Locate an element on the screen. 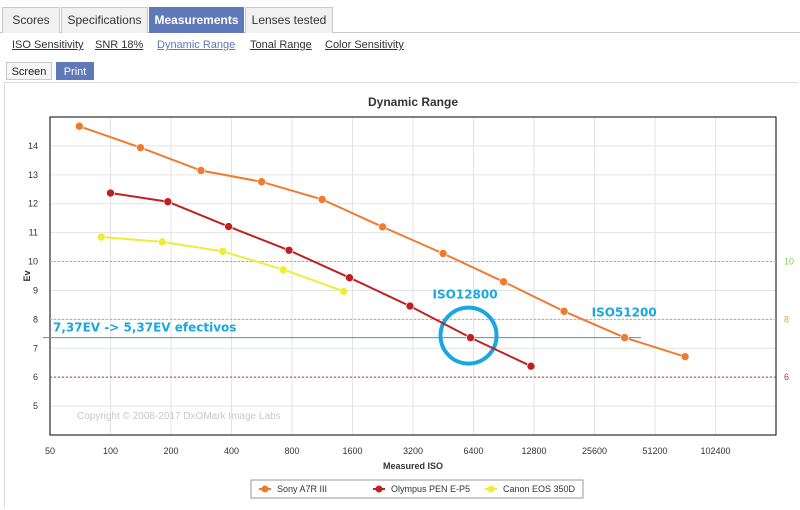 The image size is (800, 510). highlight-circle is located at coordinates (468, 335).